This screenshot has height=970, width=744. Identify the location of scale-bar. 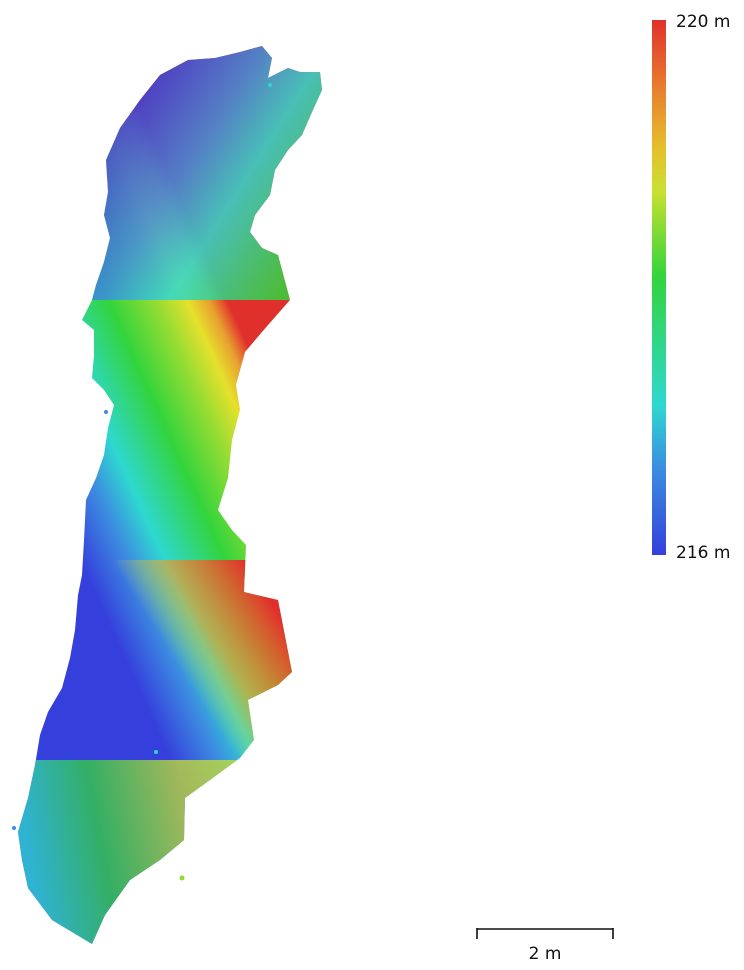
(545, 933).